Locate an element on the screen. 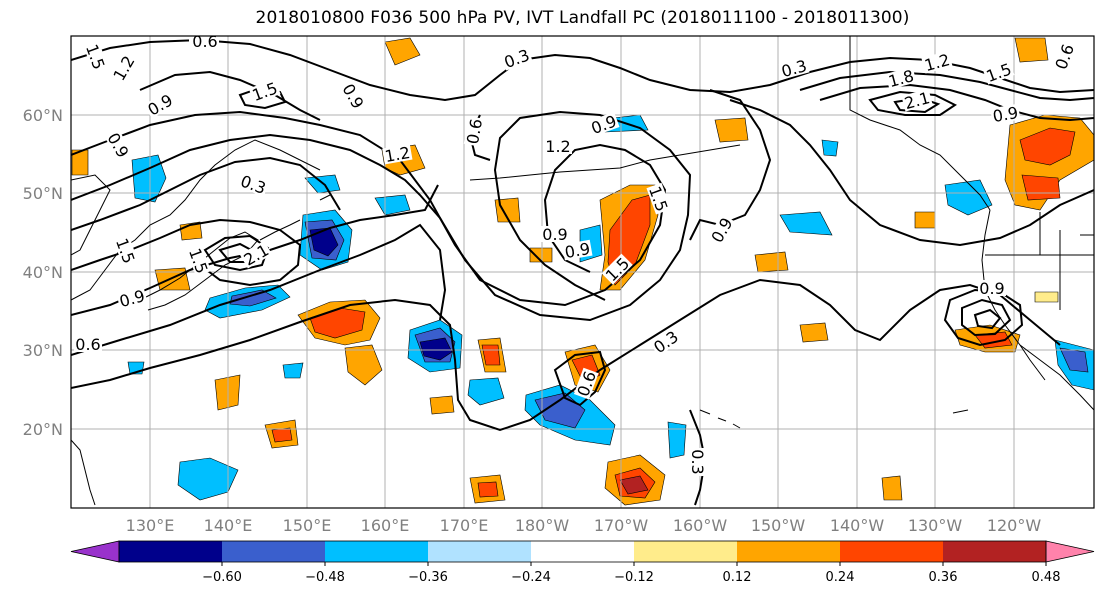  aleutian-coast is located at coordinates (605, 162).